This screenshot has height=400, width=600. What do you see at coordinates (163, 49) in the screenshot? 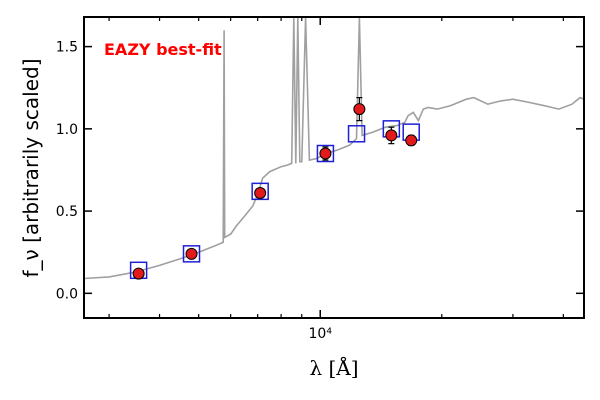
I see `annotation-label: EAZY best-fit` at bounding box center [163, 49].